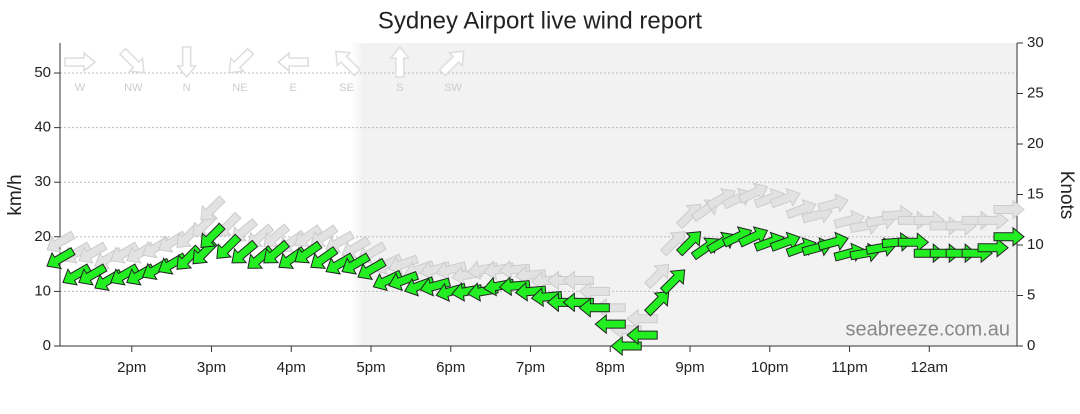 This screenshot has width=1080, height=414. I want to click on y2-tick-label: 5, so click(1031, 294).